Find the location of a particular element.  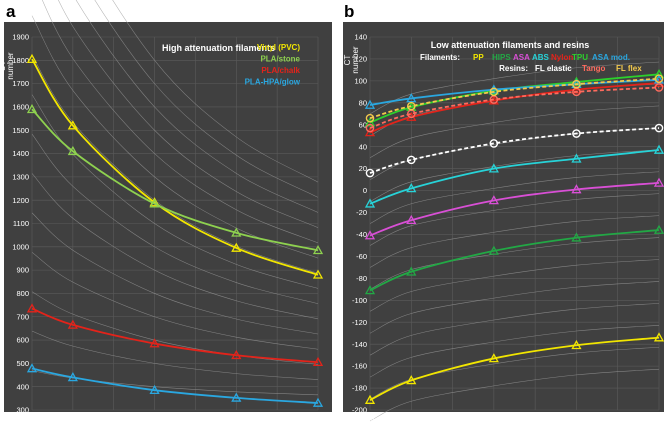

panel-a-xtick-label: 70 is located at coordinates (32, 418).